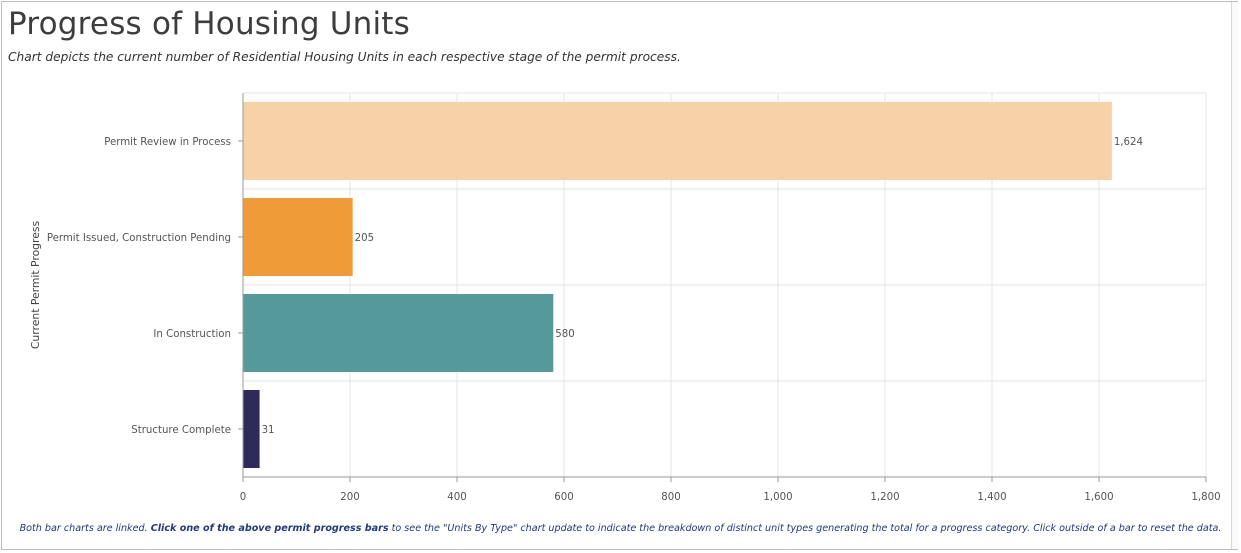 This screenshot has width=1241, height=553. Describe the element at coordinates (268, 430) in the screenshot. I see `value-label: 31` at that location.